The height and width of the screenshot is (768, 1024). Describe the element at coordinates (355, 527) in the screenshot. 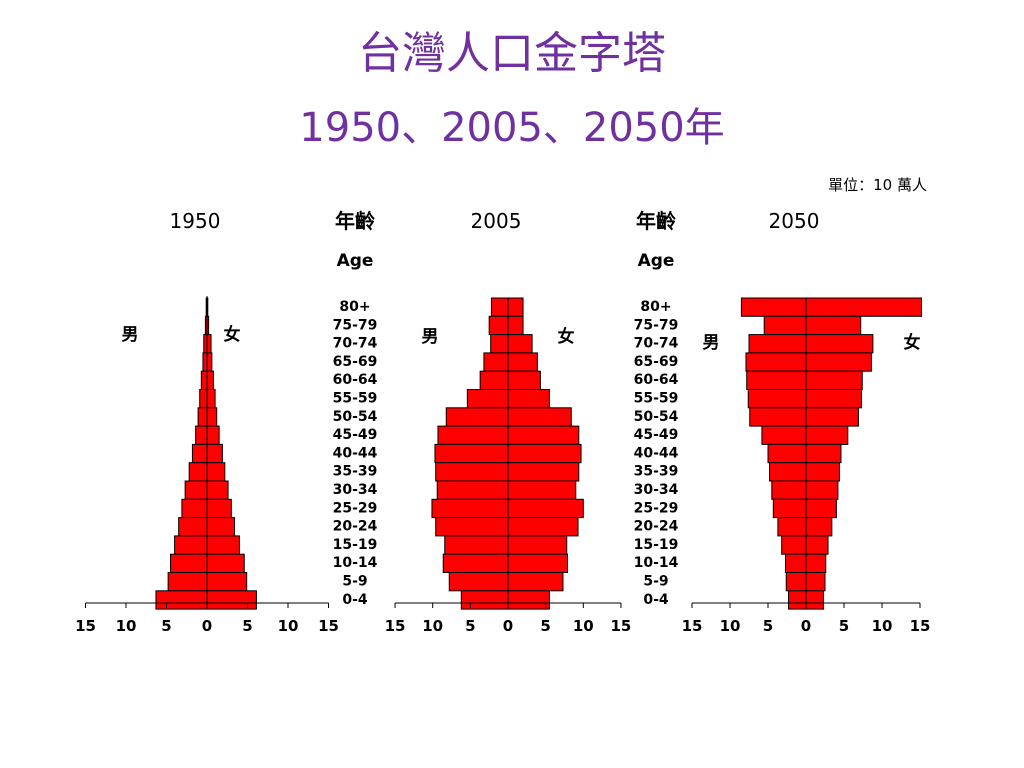

I see `age-label-0-20-24: 20-24` at that location.